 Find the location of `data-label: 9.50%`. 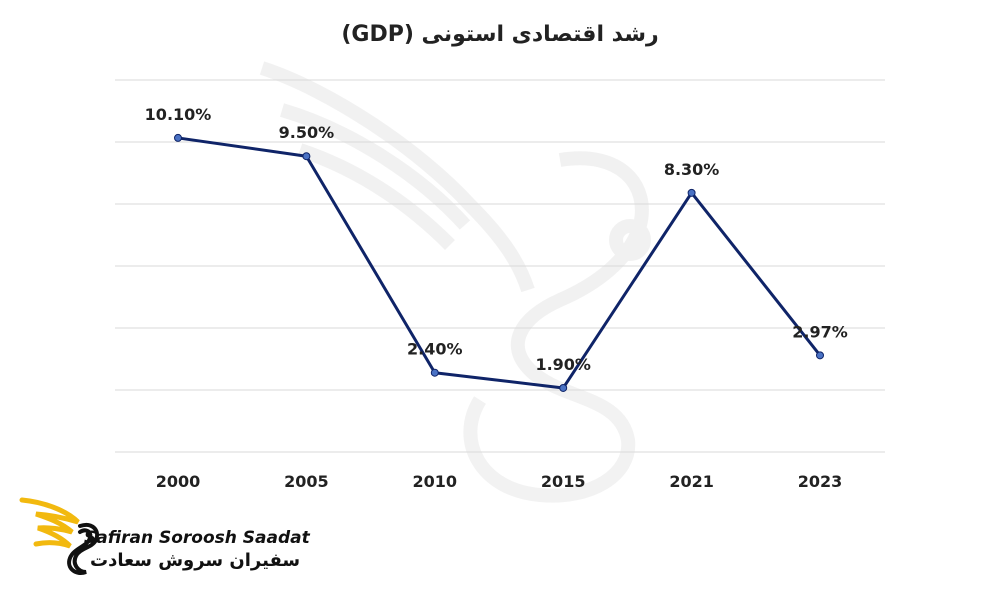

data-label: 9.50% is located at coordinates (307, 132).